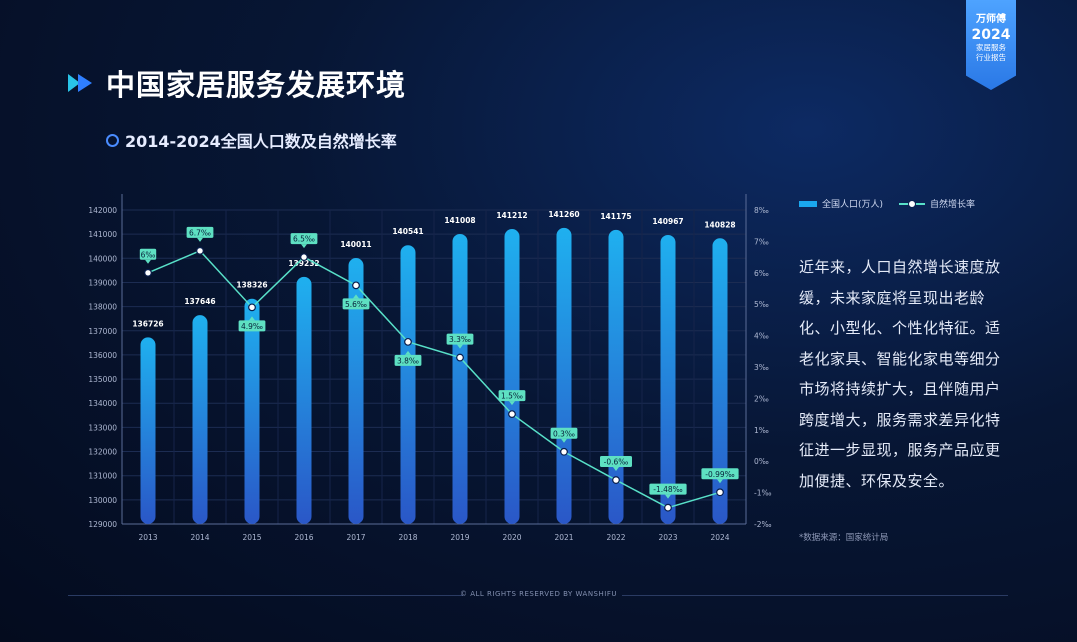 The image size is (1077, 642). Describe the element at coordinates (408, 360) in the screenshot. I see `rate-value-label: 3.8‰` at that location.